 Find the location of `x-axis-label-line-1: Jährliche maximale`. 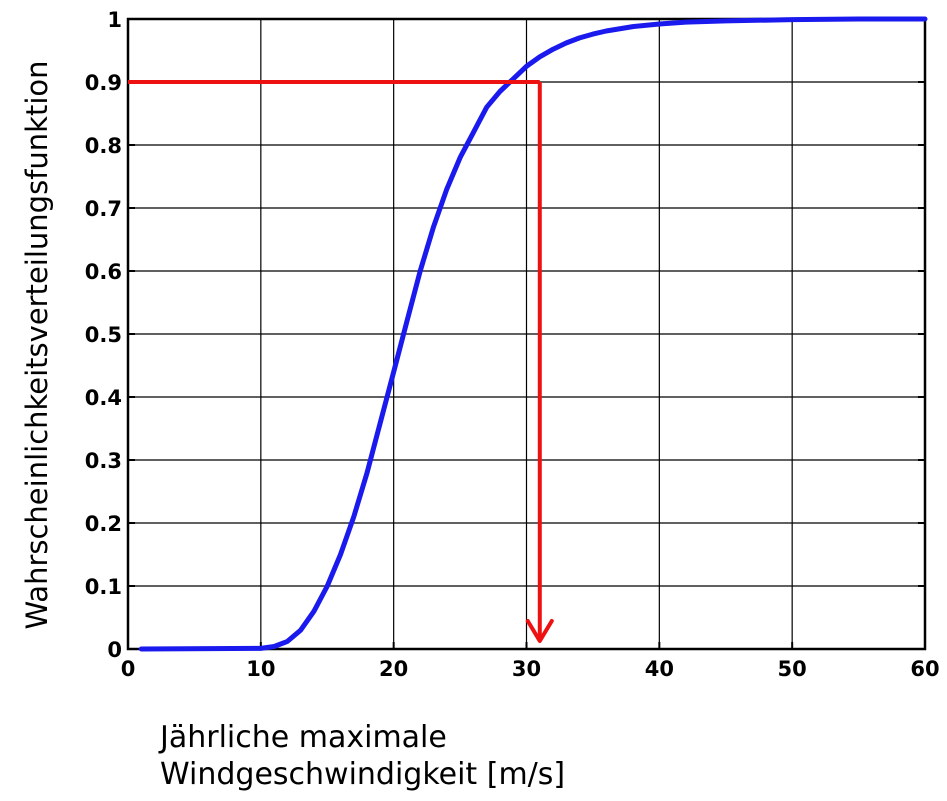

x-axis-label-line-1: Jährliche maximale is located at coordinates (303, 737).